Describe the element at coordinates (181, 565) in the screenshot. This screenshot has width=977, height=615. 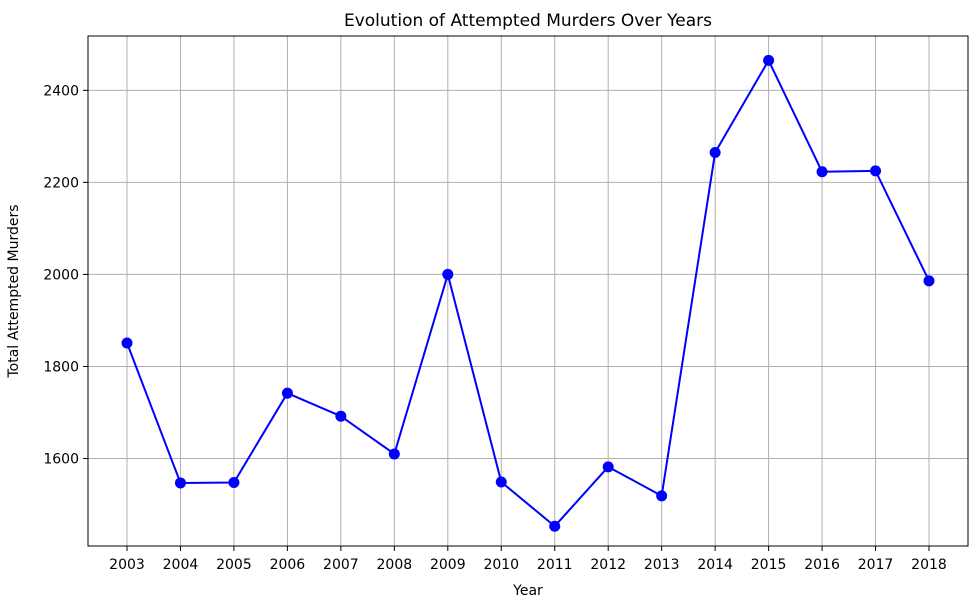
I see `x-tick-label: 2004` at that location.